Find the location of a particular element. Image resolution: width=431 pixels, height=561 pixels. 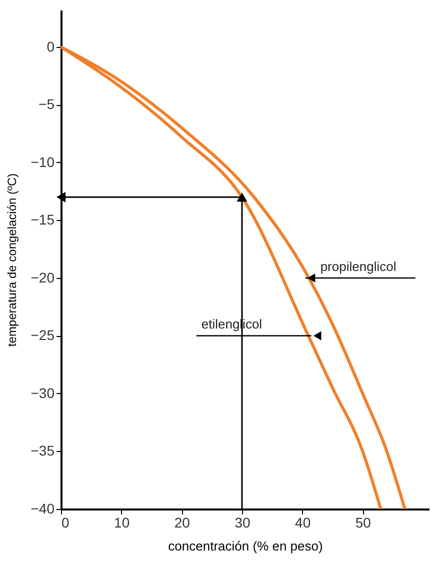

x-axis-title: concentración (% en peso) is located at coordinates (245, 546).